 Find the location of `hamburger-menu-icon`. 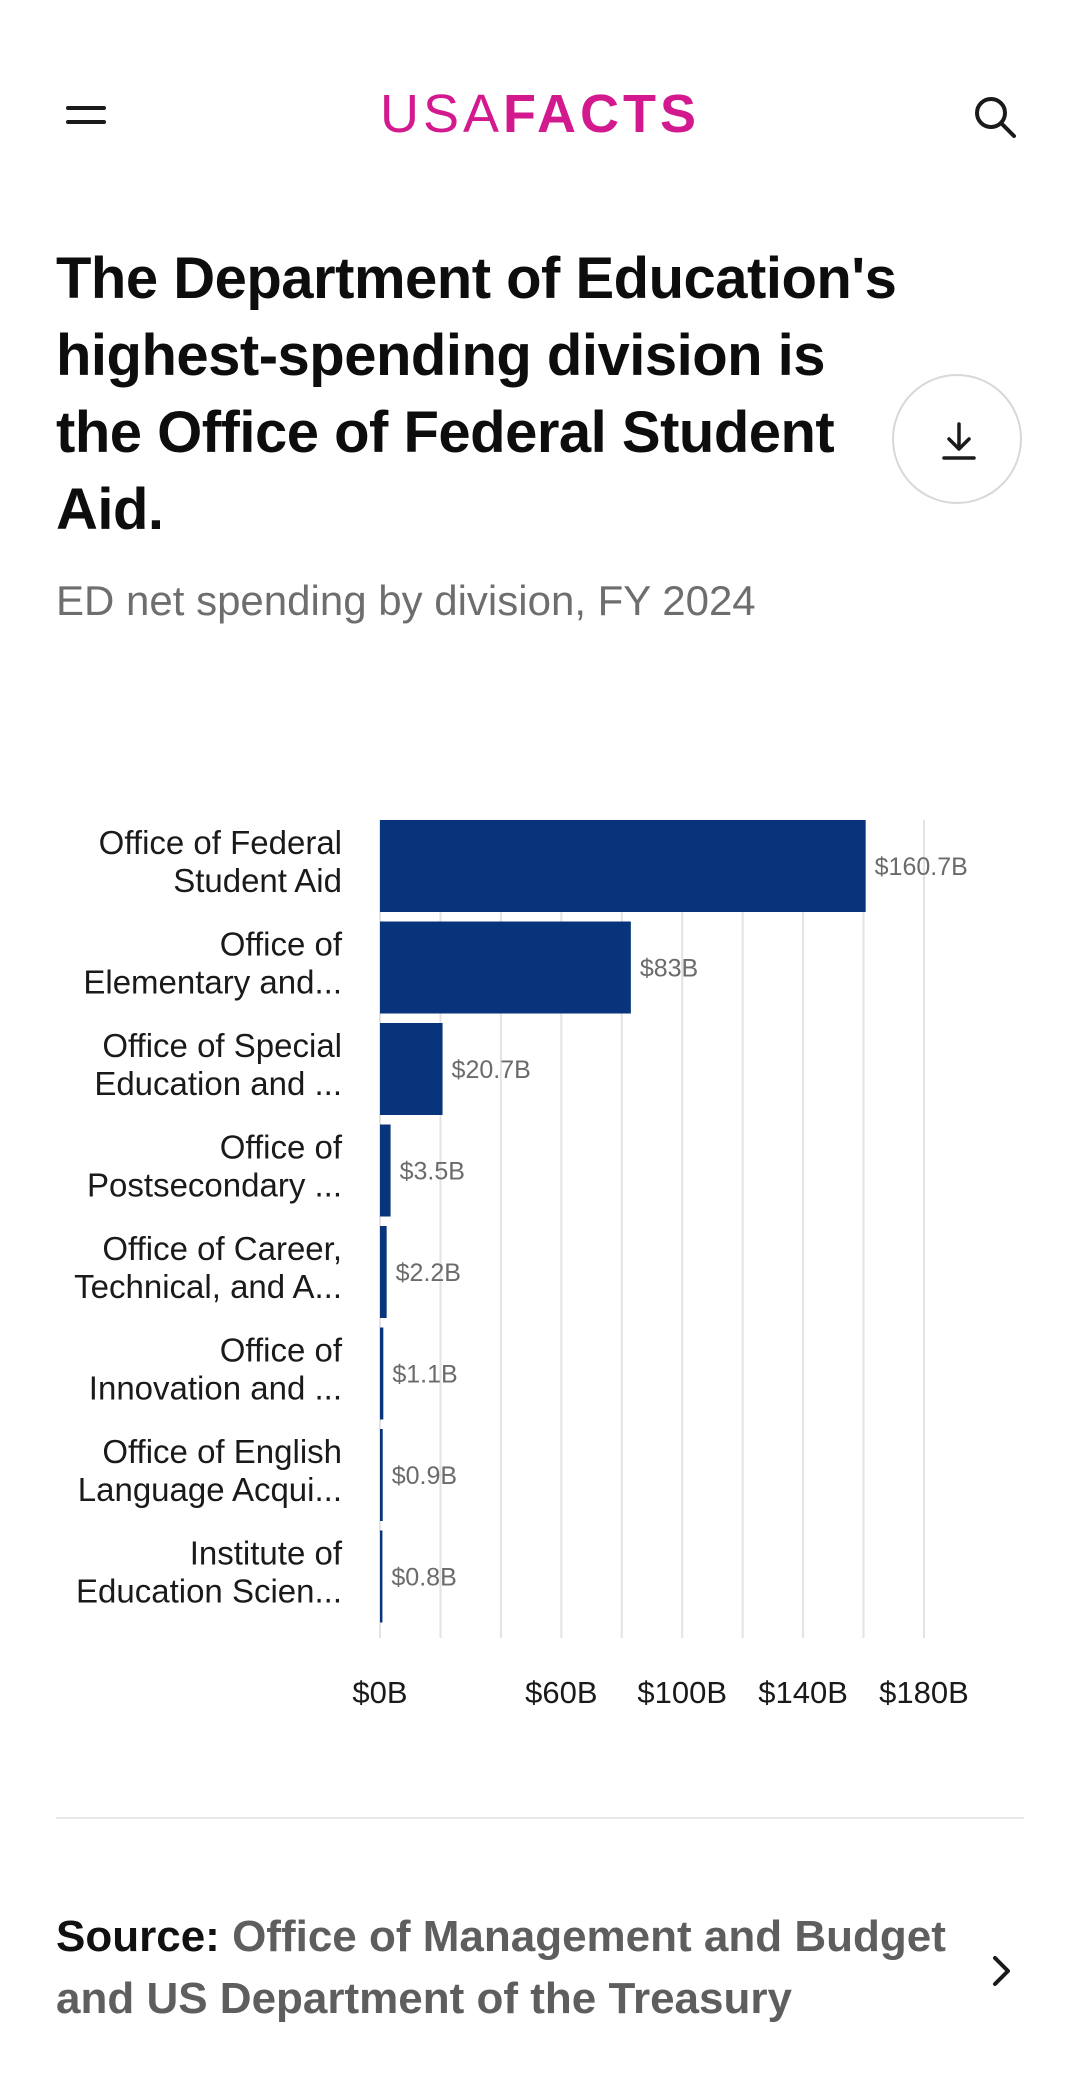

hamburger-menu-icon is located at coordinates (86, 115).